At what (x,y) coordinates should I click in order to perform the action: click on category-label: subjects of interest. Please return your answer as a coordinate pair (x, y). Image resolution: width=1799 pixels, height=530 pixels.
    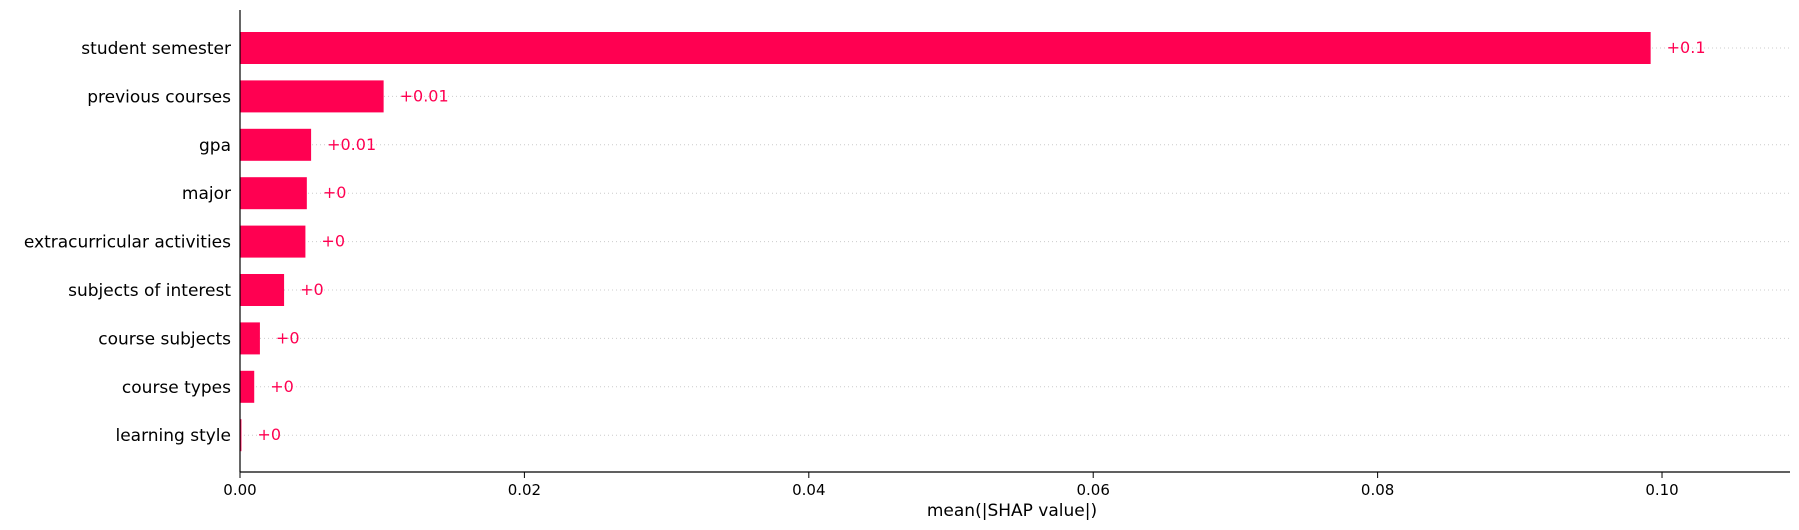
    Looking at the image, I should click on (149, 291).